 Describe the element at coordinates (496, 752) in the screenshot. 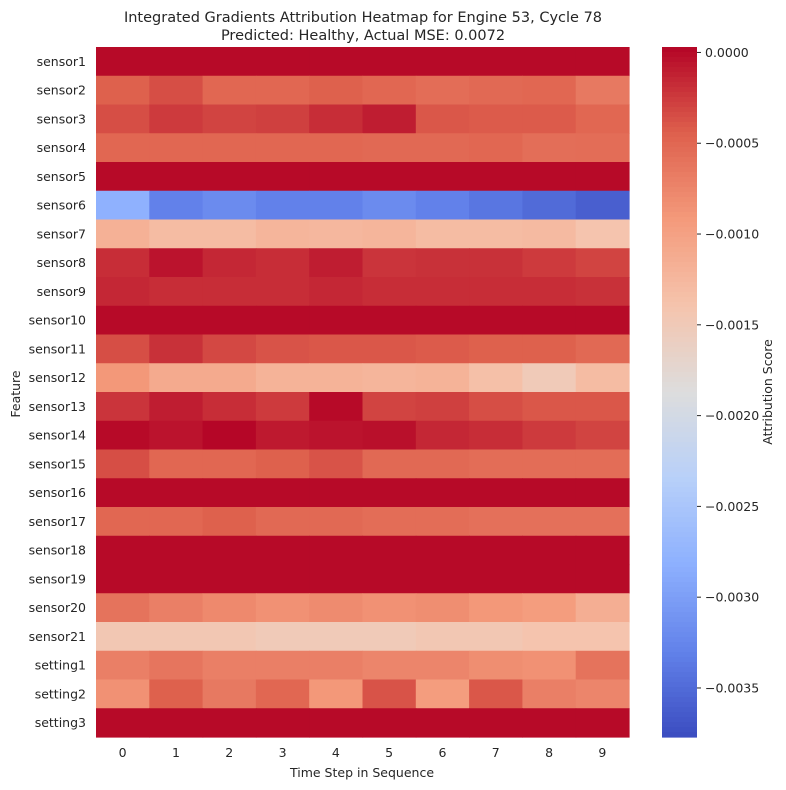

I see `x-tick-label: 7` at that location.